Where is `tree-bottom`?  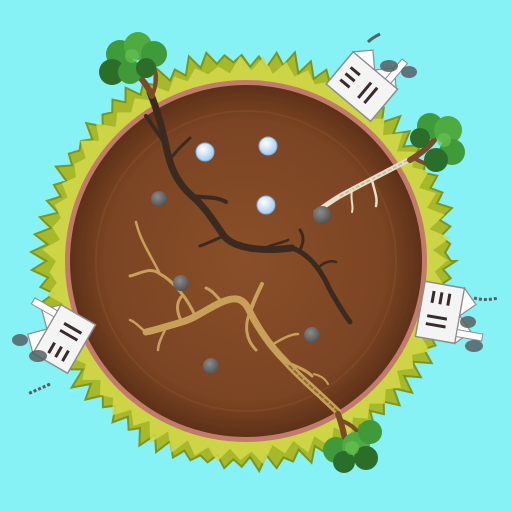 tree-bottom is located at coordinates (352, 442).